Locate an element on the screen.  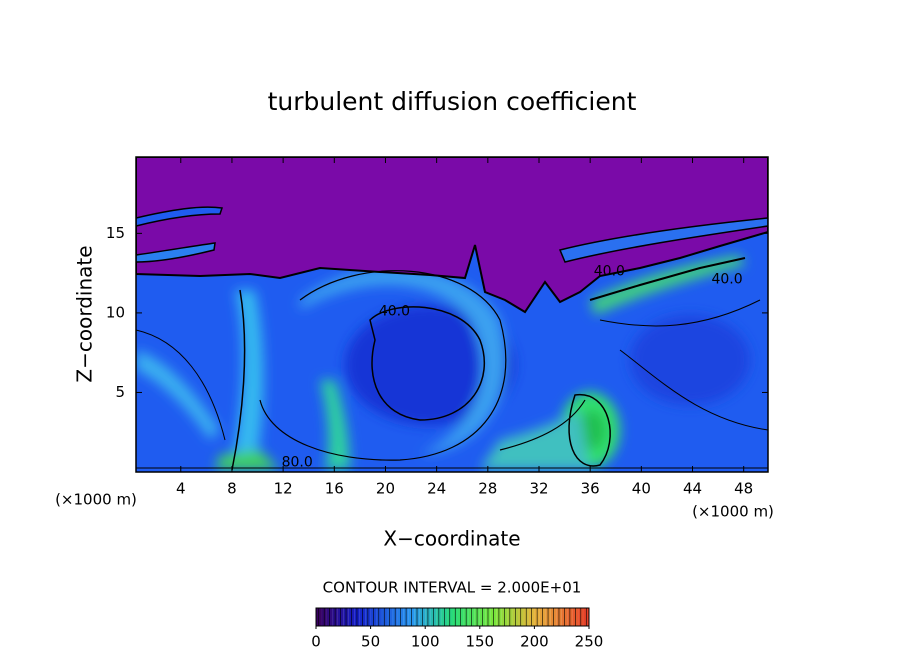
colorbar-tick-label: 150 is located at coordinates (479, 642).